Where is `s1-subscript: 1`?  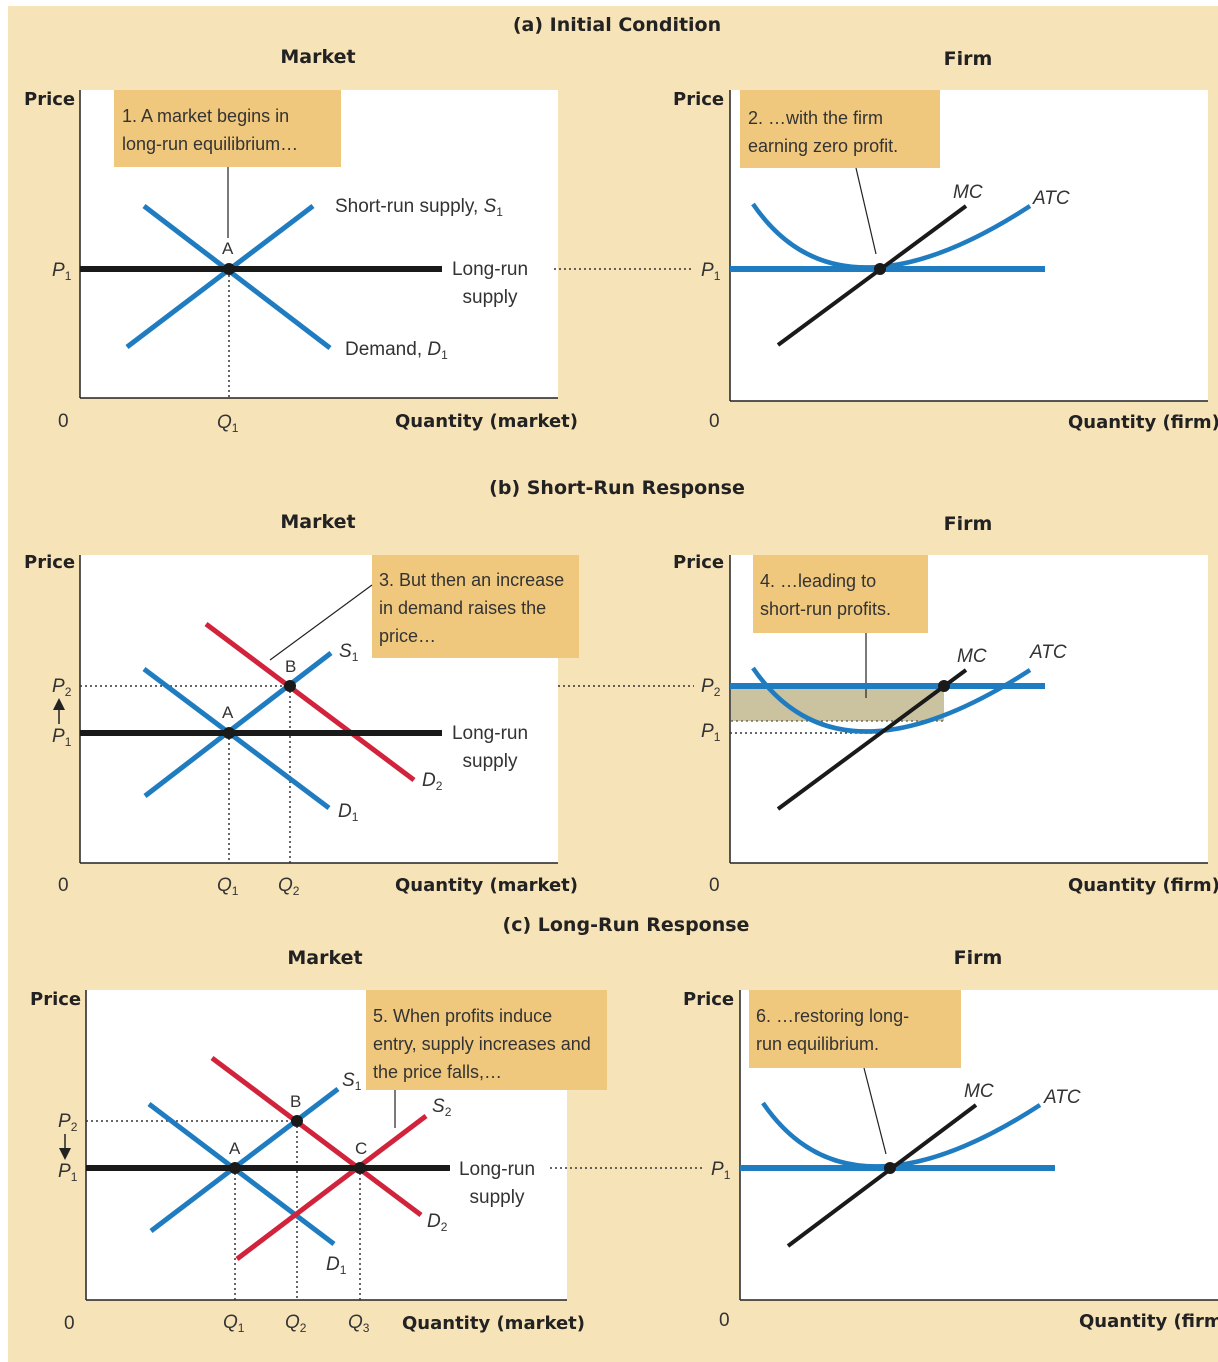
s1-subscript: 1 is located at coordinates (358, 1086).